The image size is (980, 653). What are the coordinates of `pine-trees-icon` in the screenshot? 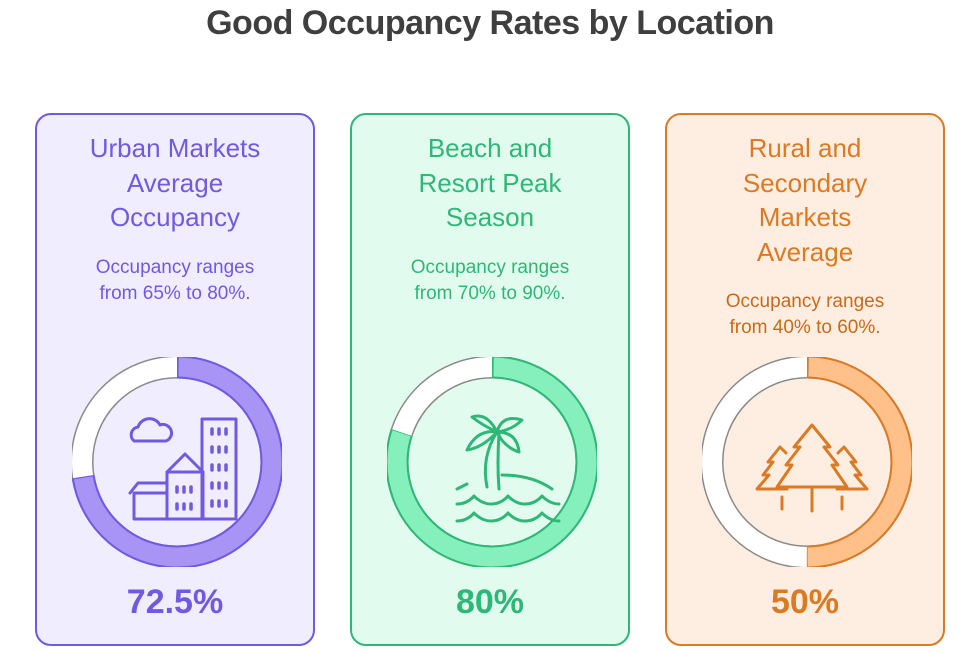 It's located at (812, 468).